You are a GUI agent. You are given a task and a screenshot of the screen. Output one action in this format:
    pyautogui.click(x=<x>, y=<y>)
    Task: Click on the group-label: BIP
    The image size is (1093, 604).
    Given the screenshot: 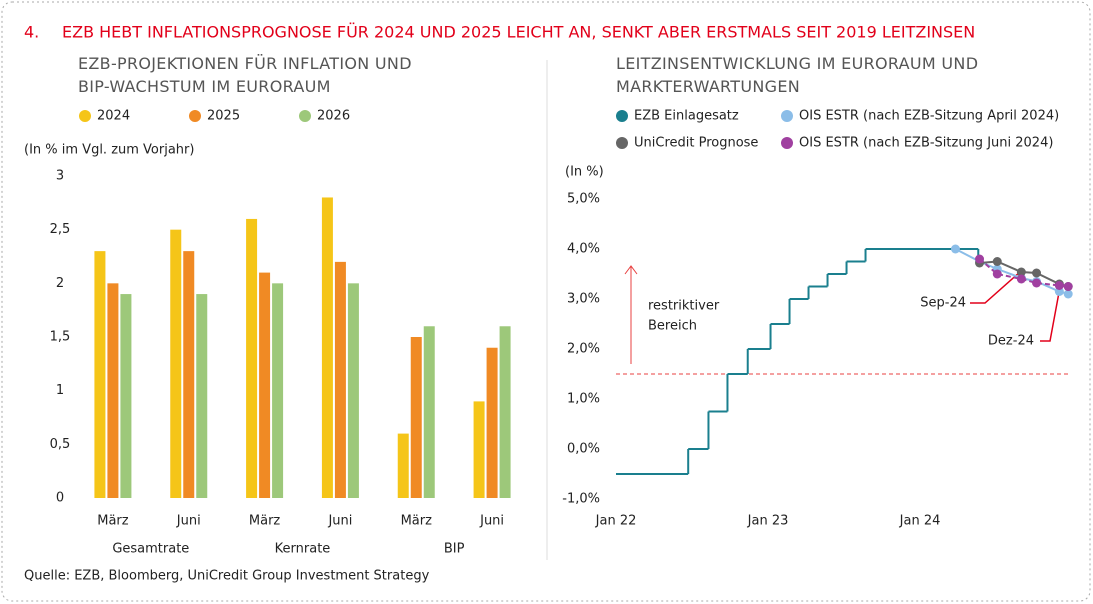 What is the action you would take?
    pyautogui.click(x=454, y=549)
    